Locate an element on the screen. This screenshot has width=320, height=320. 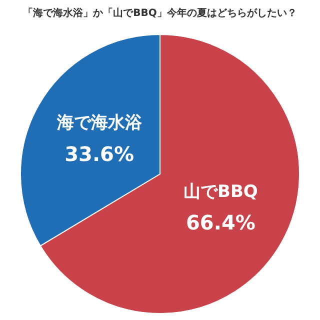
data-label: 66.4% is located at coordinates (221, 222).